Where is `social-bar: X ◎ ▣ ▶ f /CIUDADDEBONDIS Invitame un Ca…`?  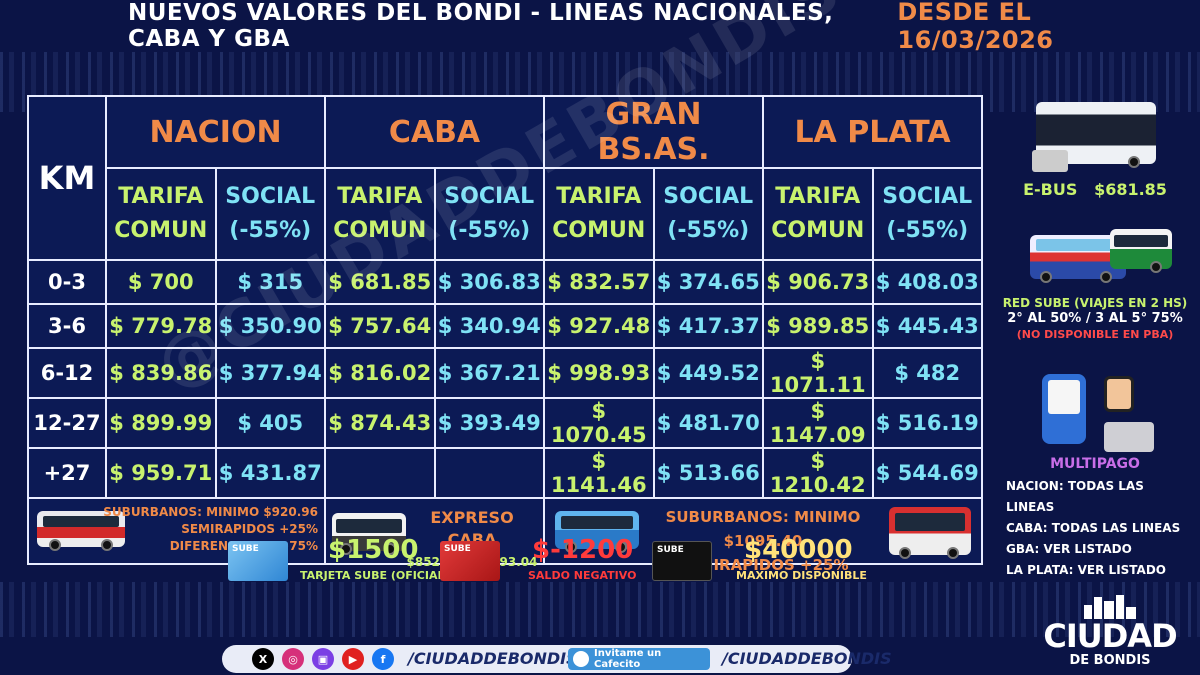
social-bar: X ◎ ▣ ▶ f /CIUDADDEBONDIS Invitame un Ca… is located at coordinates (557, 659).